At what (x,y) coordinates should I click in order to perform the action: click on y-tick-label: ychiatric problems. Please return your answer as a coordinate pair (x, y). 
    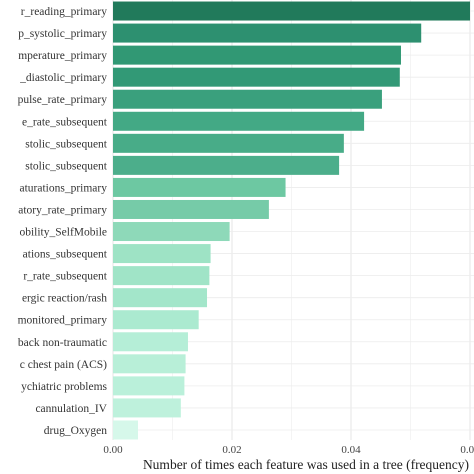
    Looking at the image, I should click on (64, 387).